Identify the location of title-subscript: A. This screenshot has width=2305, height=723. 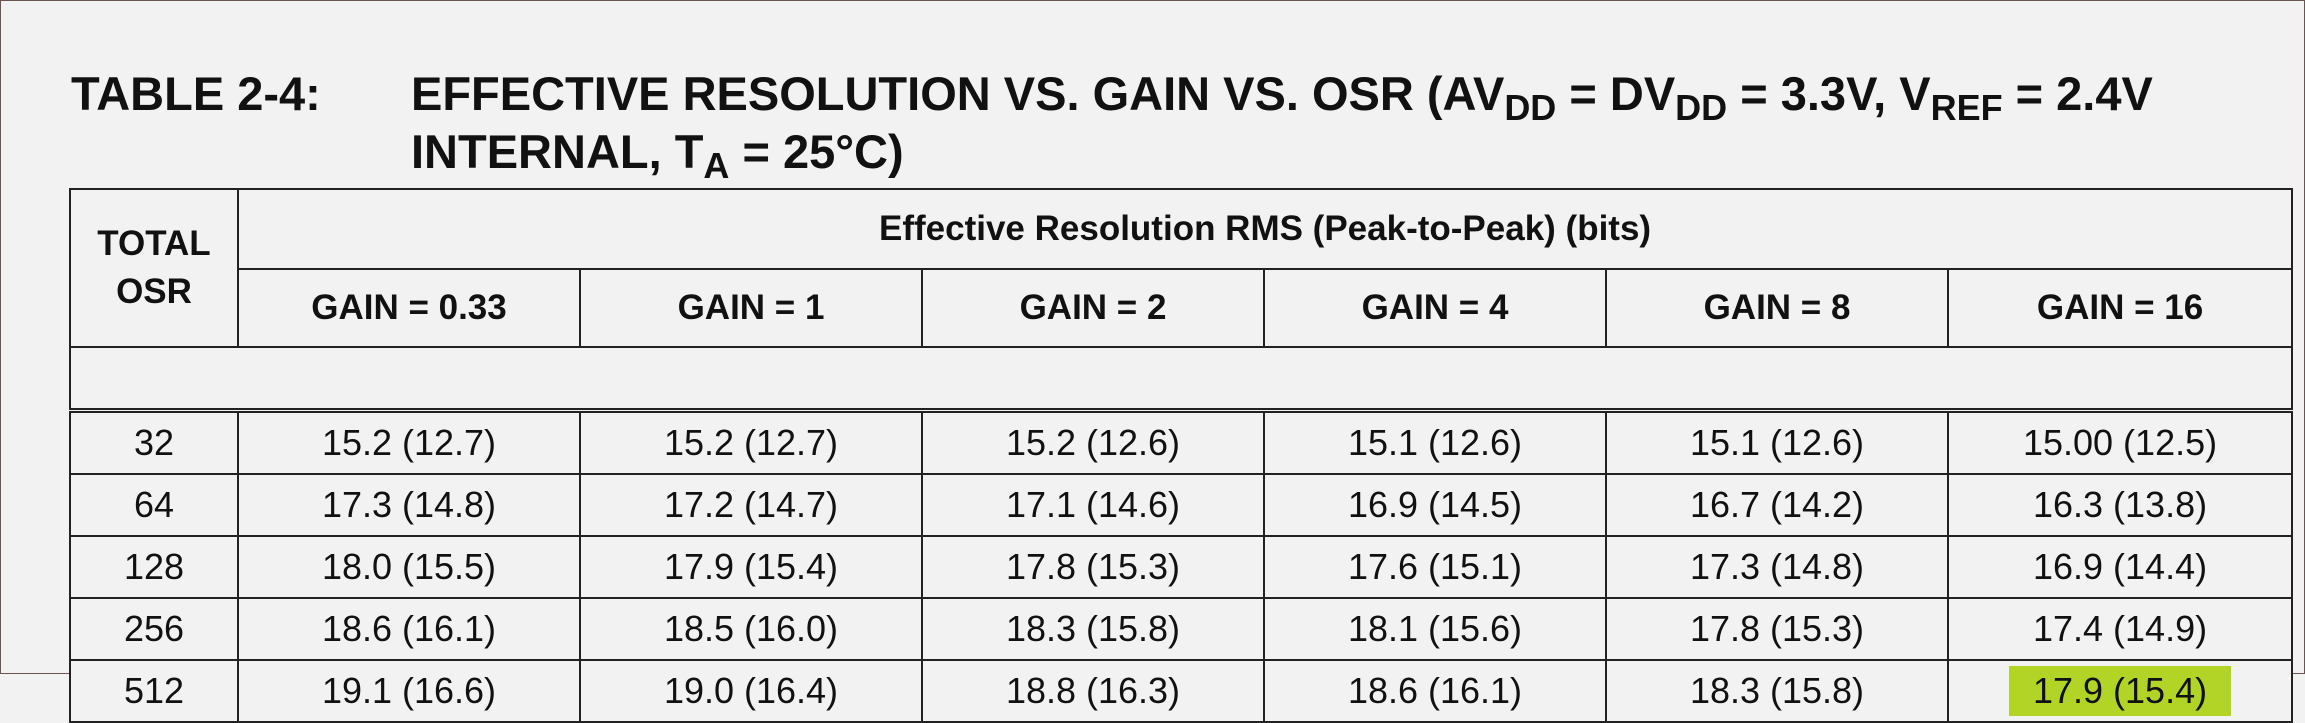
(716, 165).